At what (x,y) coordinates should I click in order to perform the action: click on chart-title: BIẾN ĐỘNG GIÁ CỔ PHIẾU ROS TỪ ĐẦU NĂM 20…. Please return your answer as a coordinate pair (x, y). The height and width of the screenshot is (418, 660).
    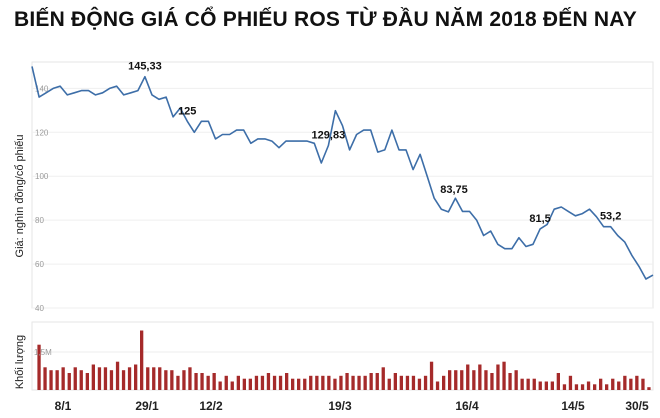
    Looking at the image, I should click on (325, 19).